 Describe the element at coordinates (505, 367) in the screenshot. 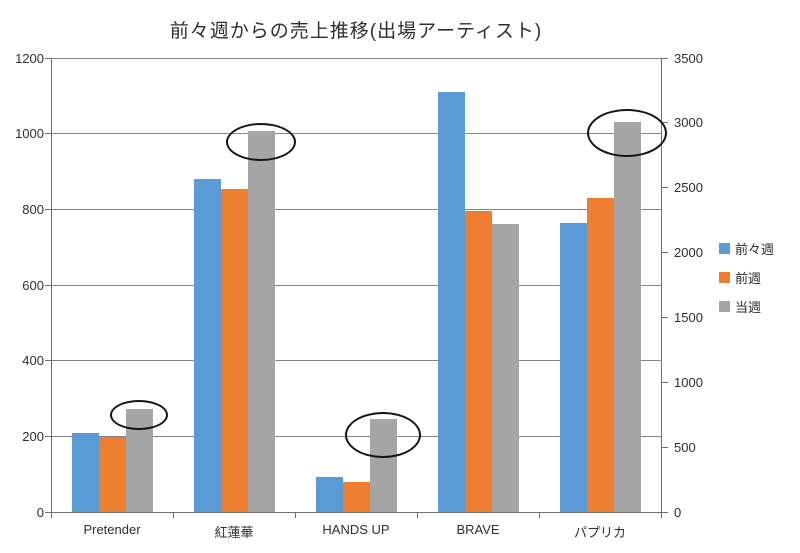

I see `bar-当週-BRAVE` at that location.